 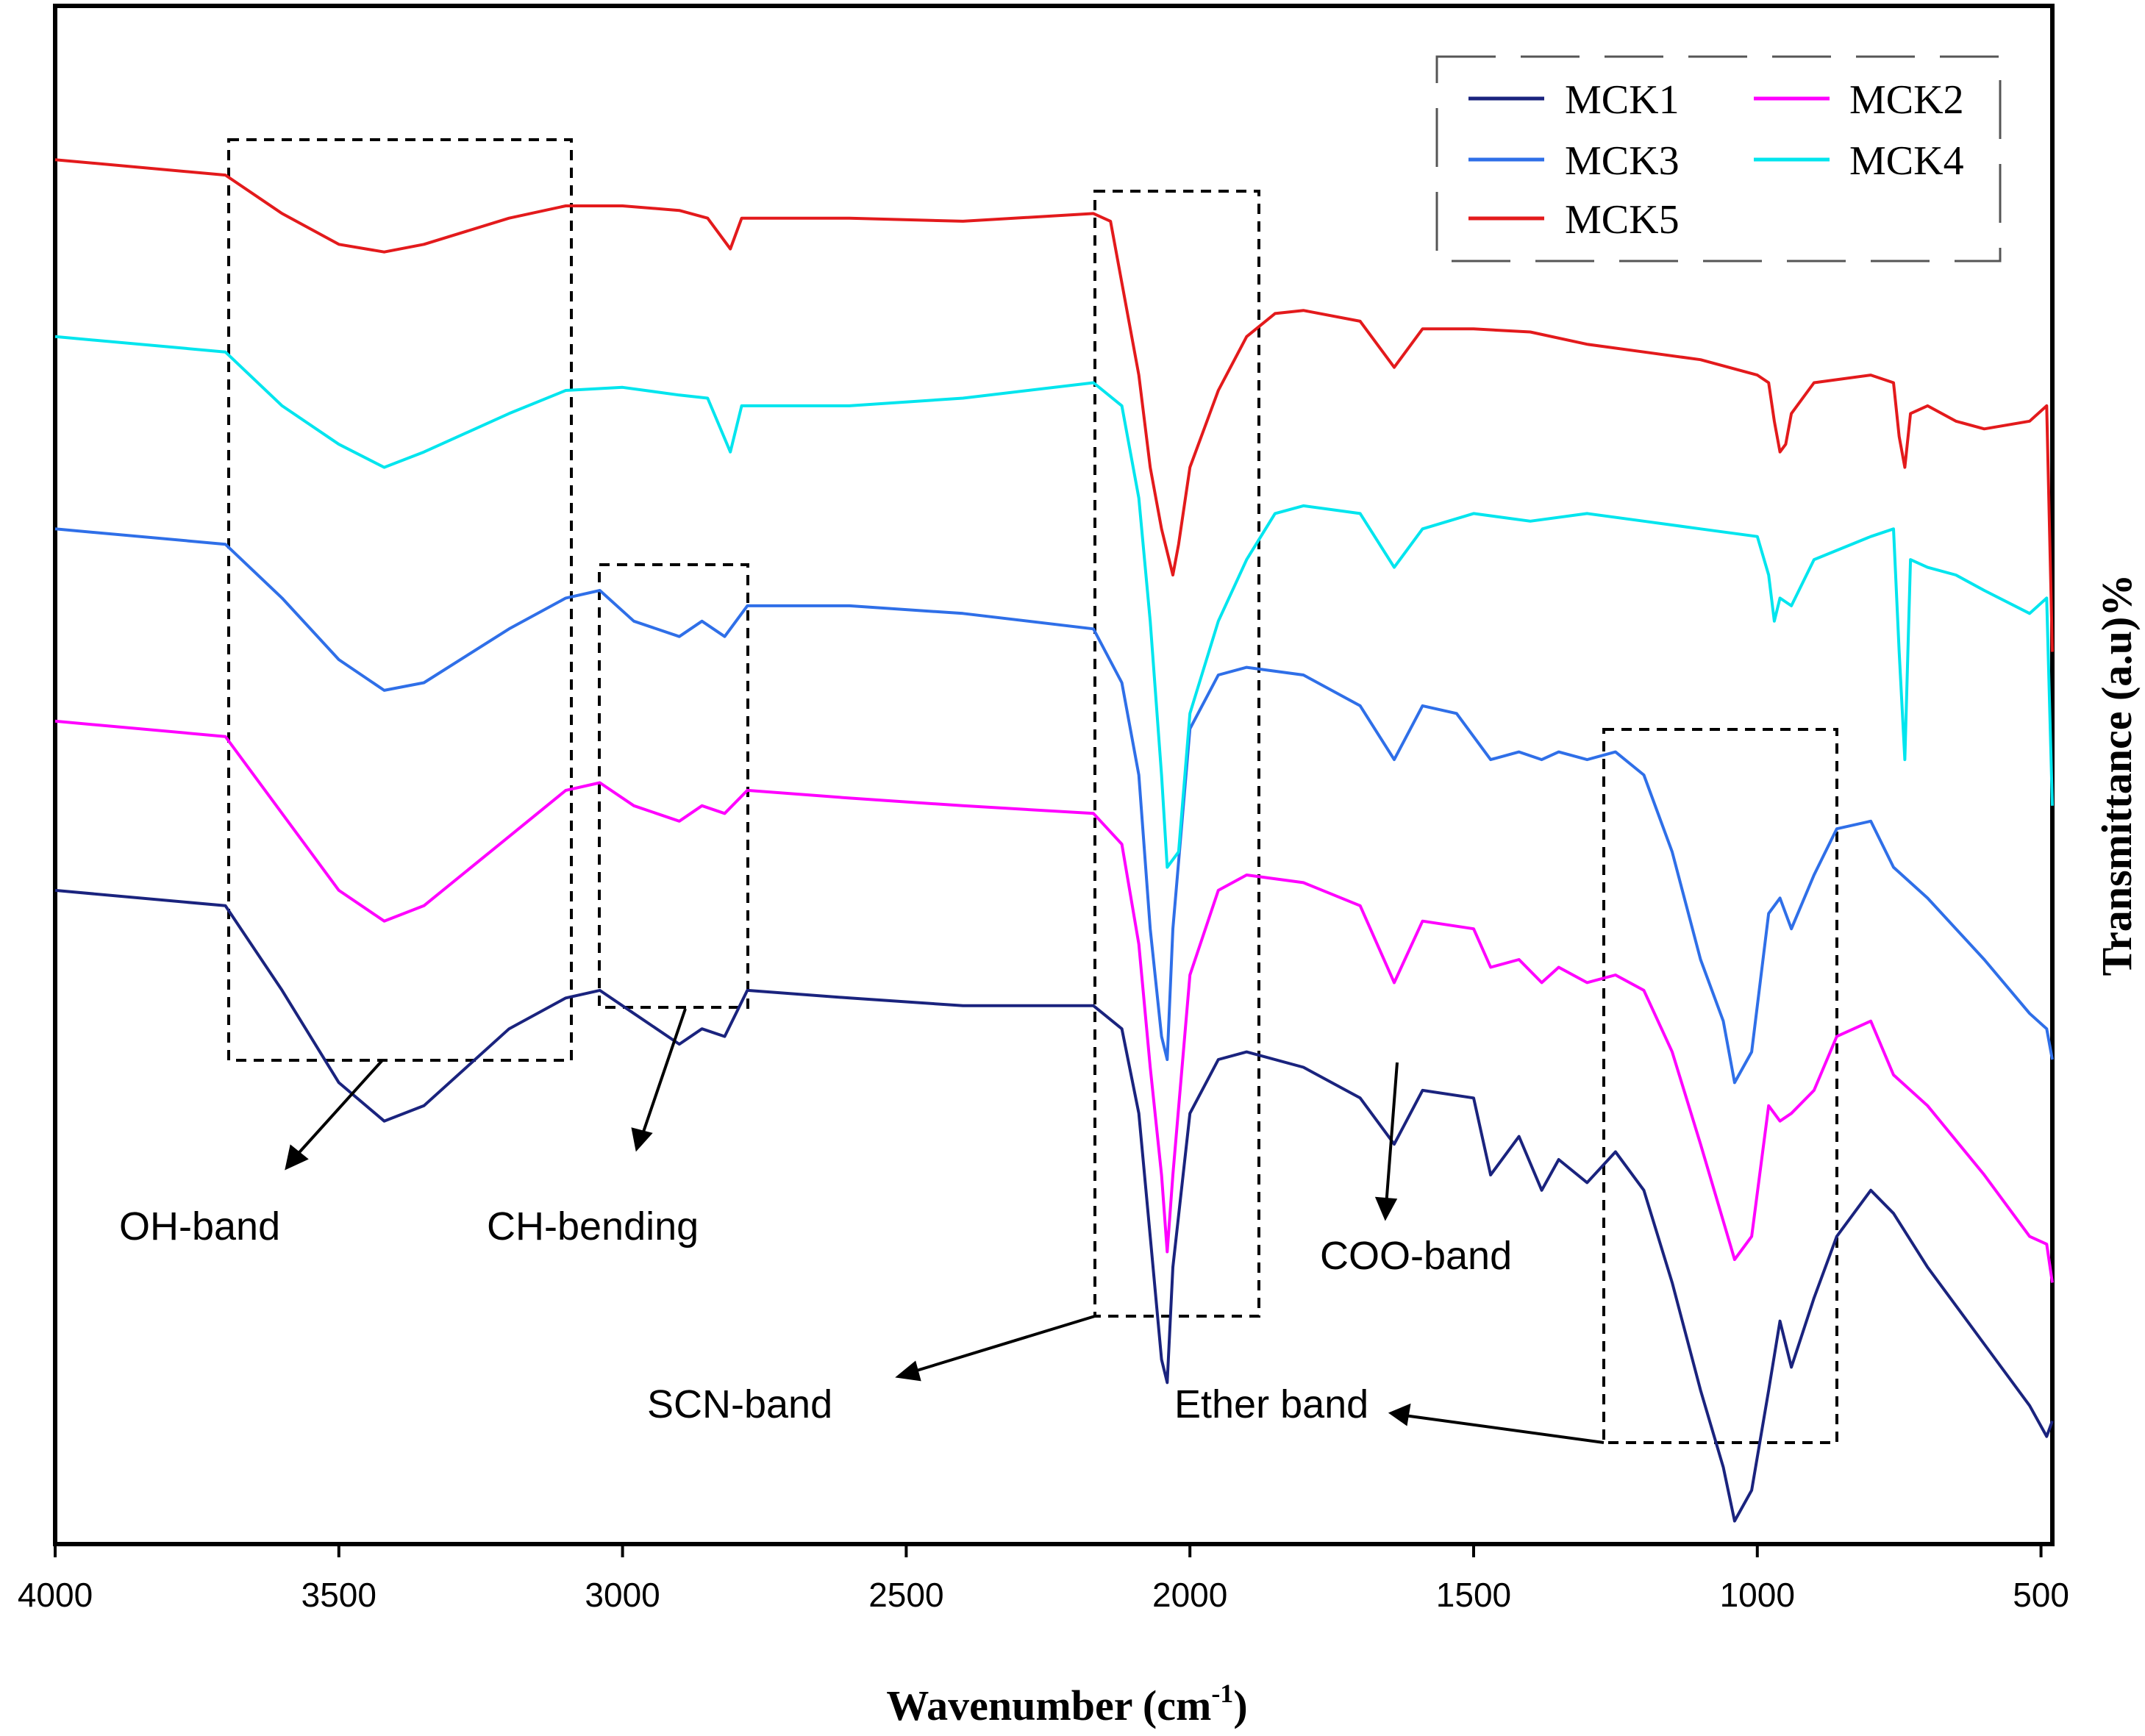 I want to click on x-axis-title: Wavenumber (cm-1), so click(x=1066, y=1704).